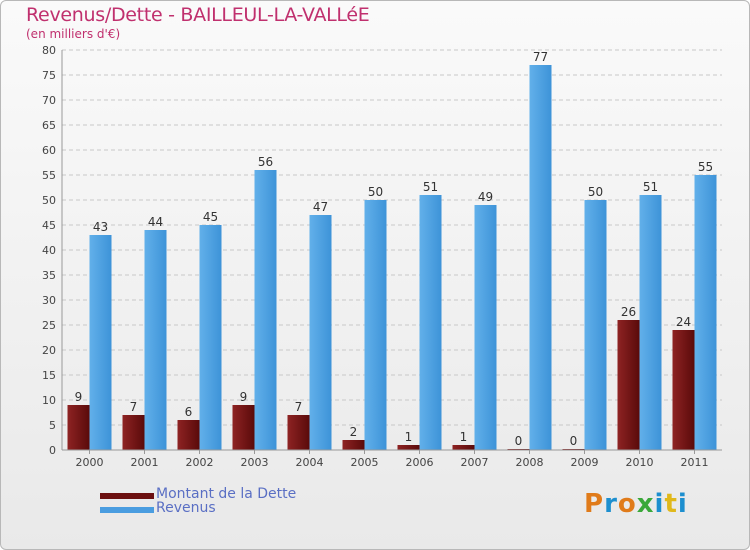  I want to click on y-tick-label: 45, so click(49, 225).